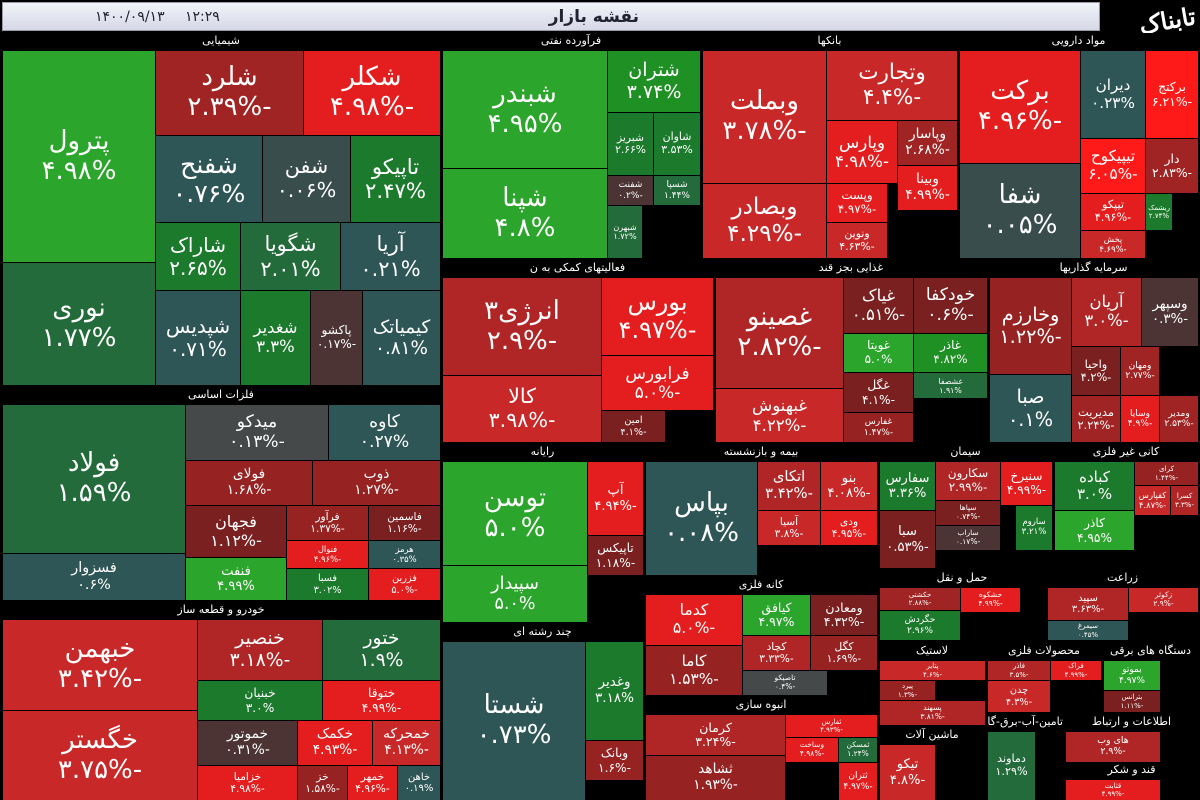 This screenshot has height=800, width=1200. What do you see at coordinates (404, 516) in the screenshot?
I see `tile-name: فاسمین` at bounding box center [404, 516].